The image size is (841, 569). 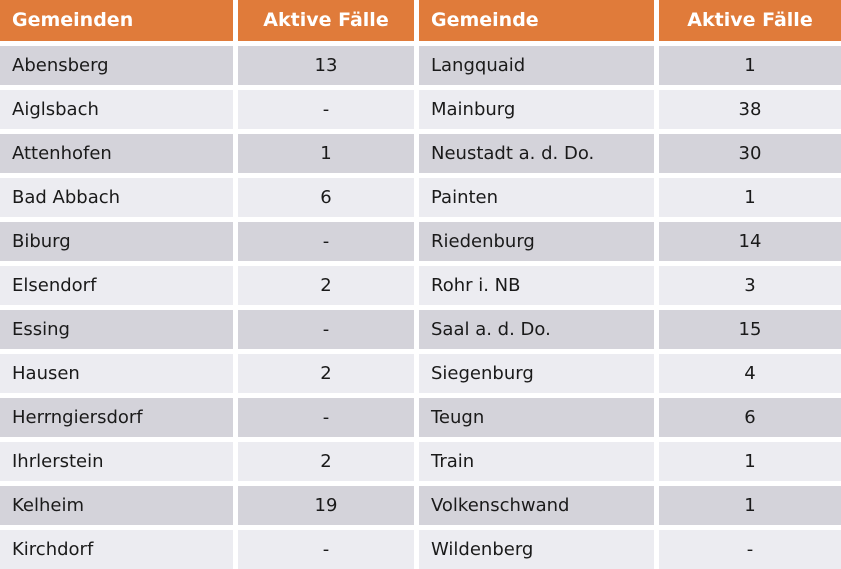 What do you see at coordinates (116, 329) in the screenshot?
I see `municipality-cell: Essing` at bounding box center [116, 329].